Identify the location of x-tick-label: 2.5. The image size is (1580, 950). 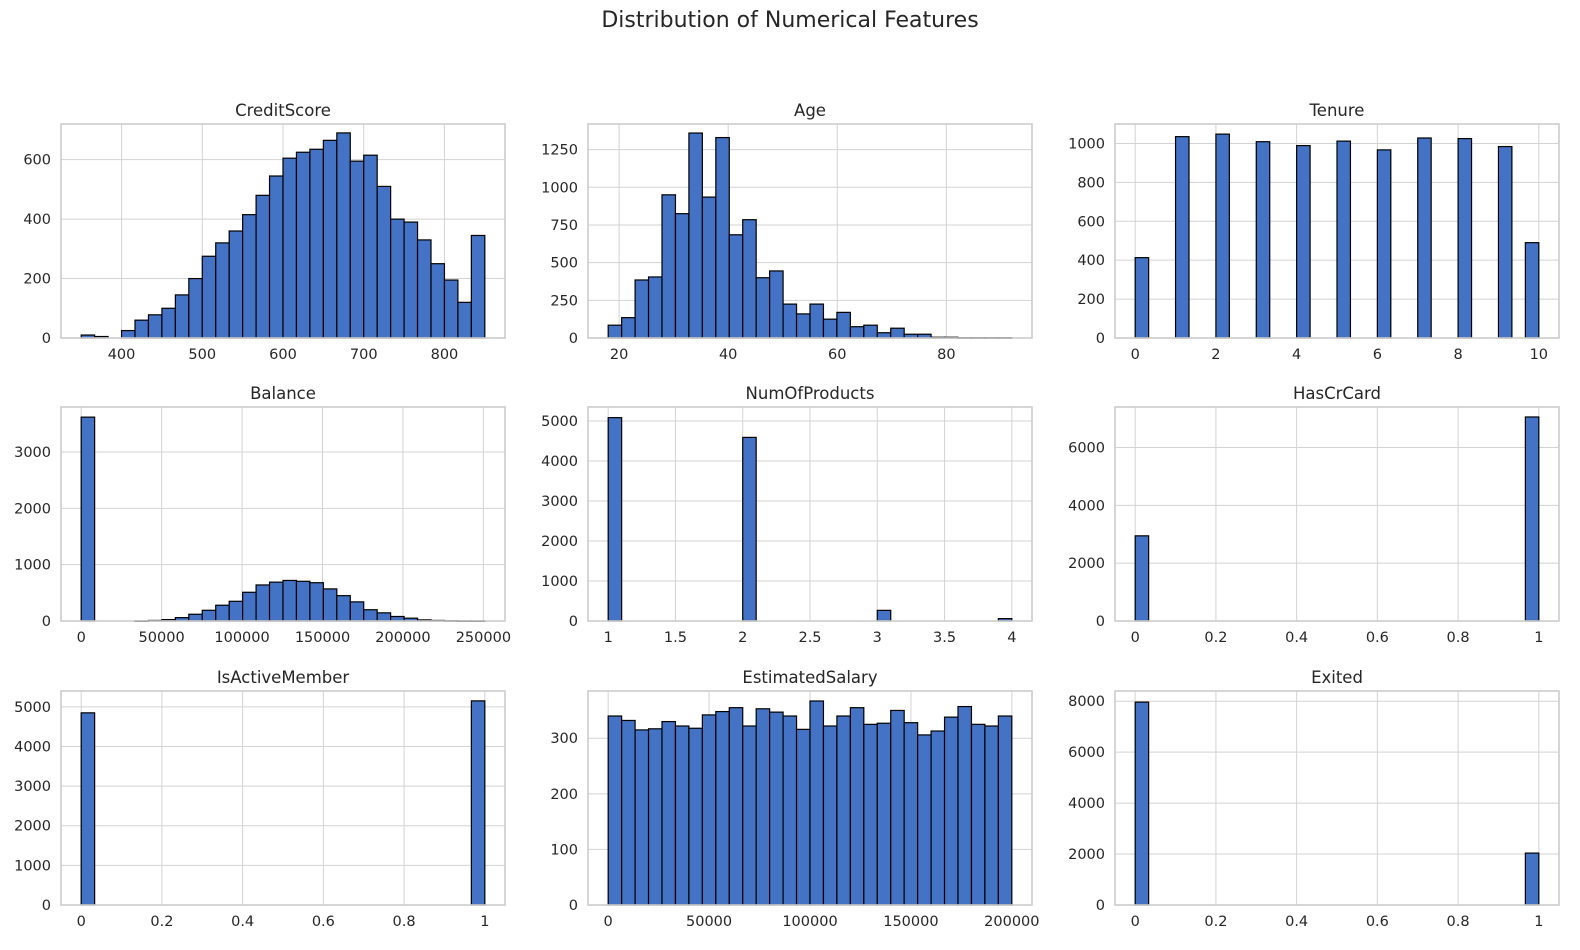
(809, 638).